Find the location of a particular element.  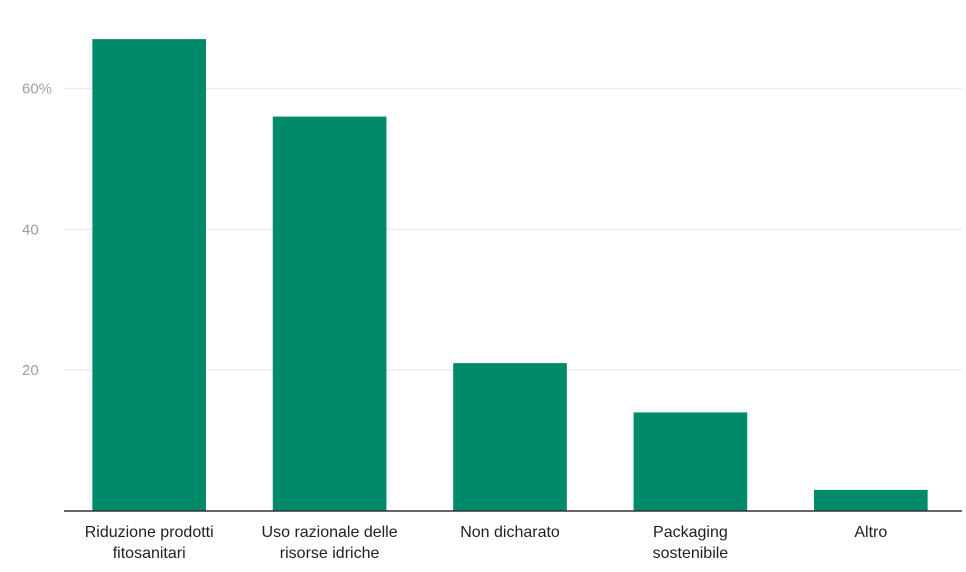

x-category-label: Riduzione prodotti fitosanitari is located at coordinates (149, 543).